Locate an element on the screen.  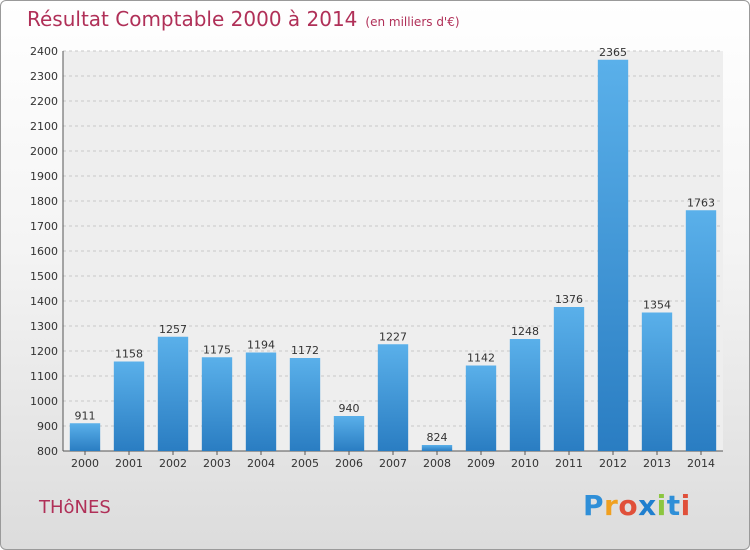
data-label: 824 is located at coordinates (437, 437).